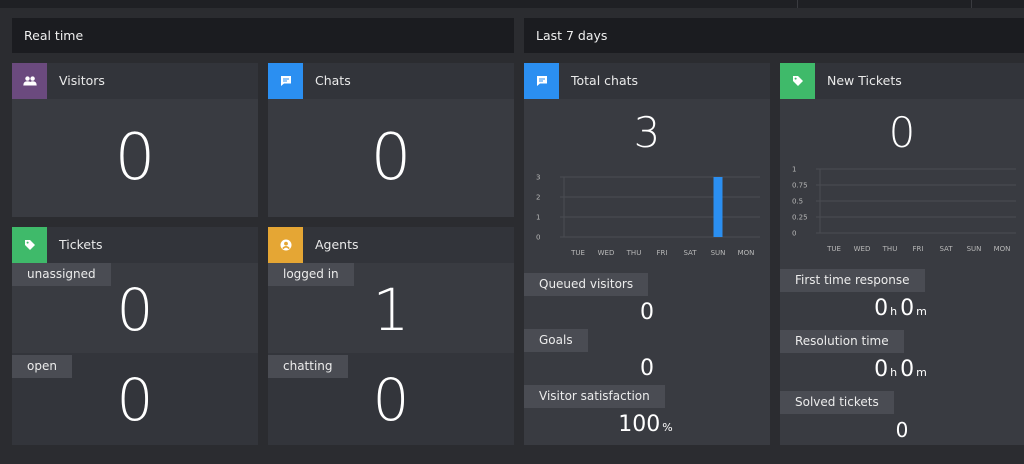 The image size is (1024, 464). I want to click on visitor-satisfaction-value: 100%, so click(647, 426).